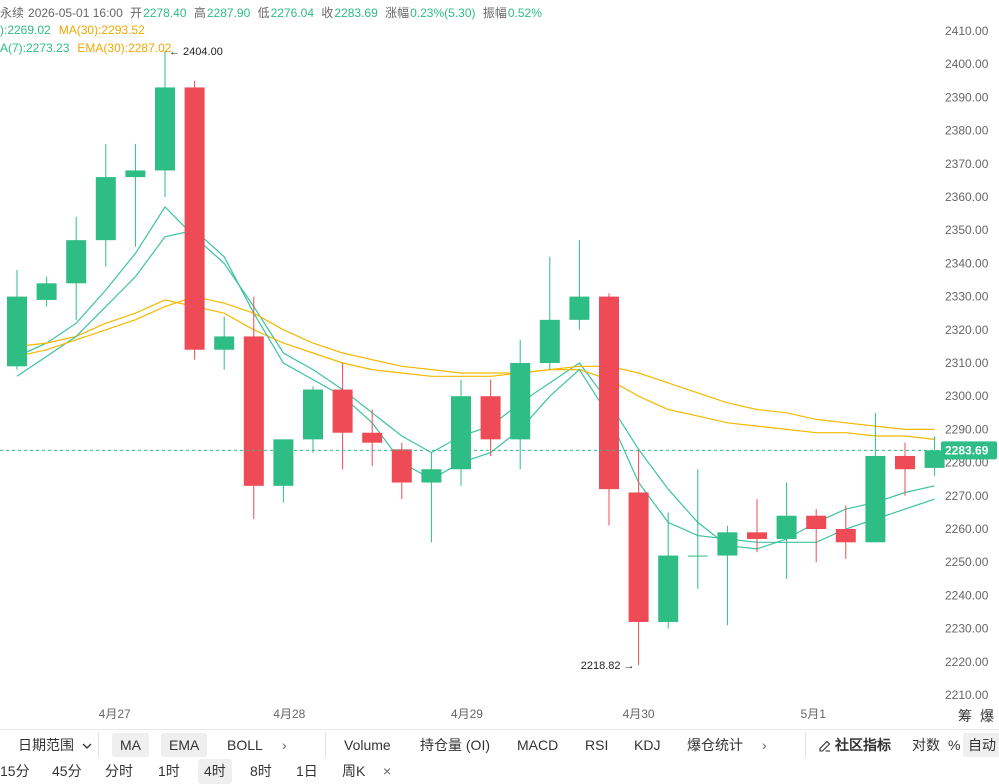  What do you see at coordinates (136, 13) in the screenshot?
I see `open-label: 开` at bounding box center [136, 13].